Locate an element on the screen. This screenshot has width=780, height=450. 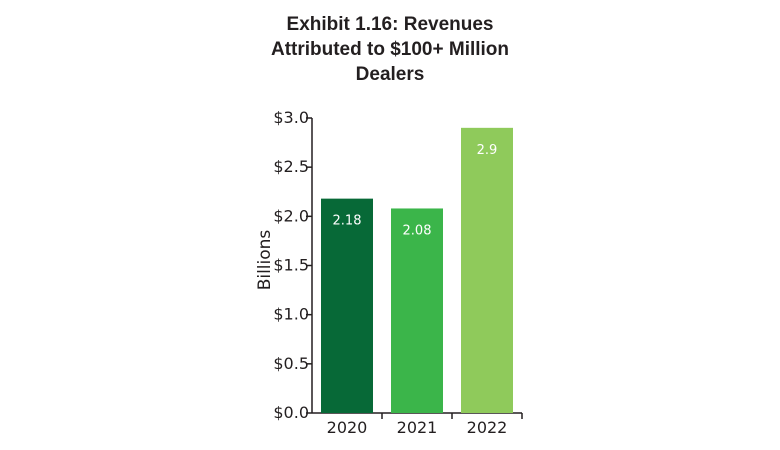
bar-2022 is located at coordinates (487, 270).